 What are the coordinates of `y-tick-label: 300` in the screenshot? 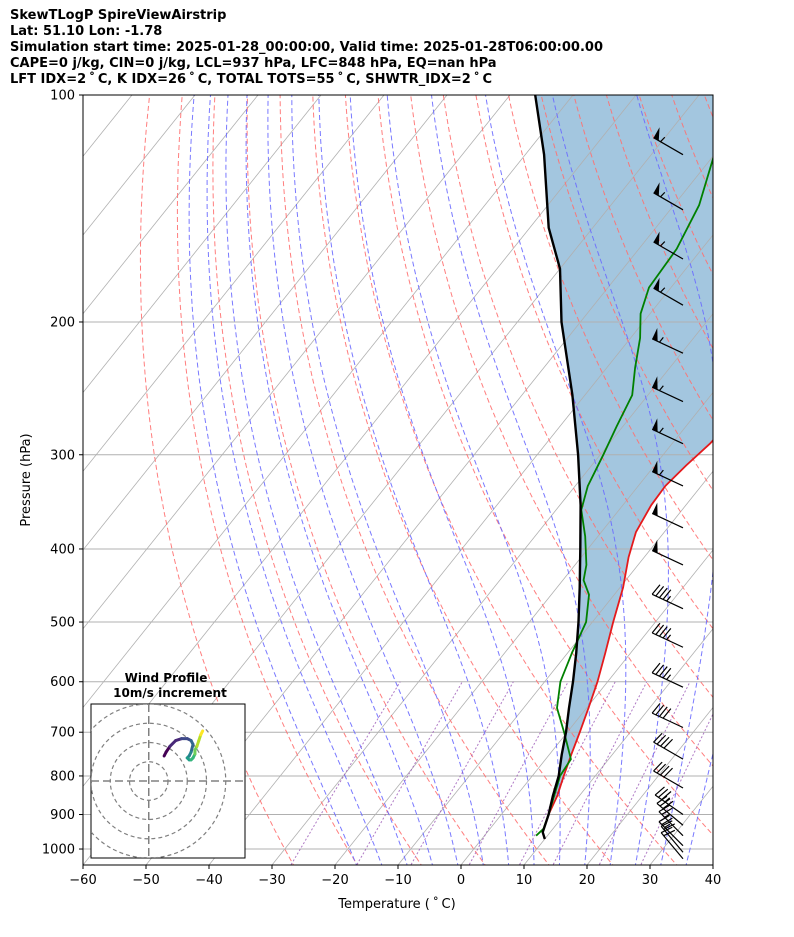 It's located at (62, 455).